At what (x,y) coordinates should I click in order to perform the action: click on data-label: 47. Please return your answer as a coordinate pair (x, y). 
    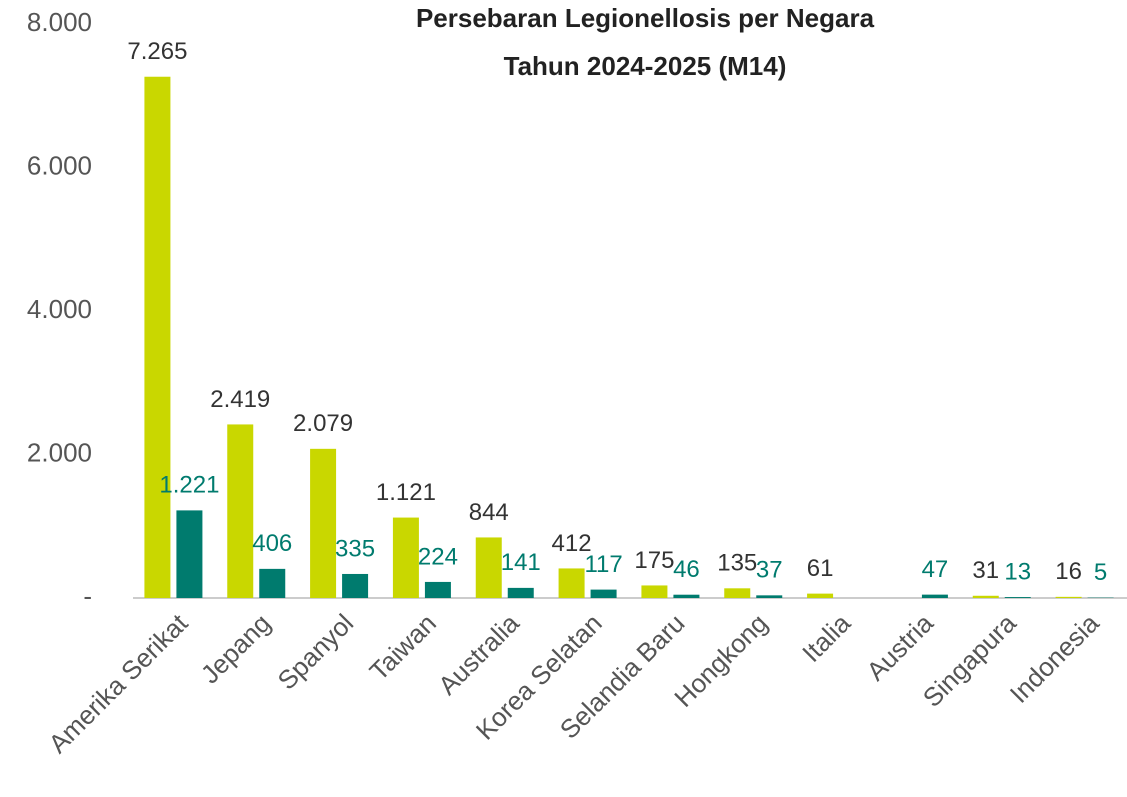
    Looking at the image, I should click on (935, 569).